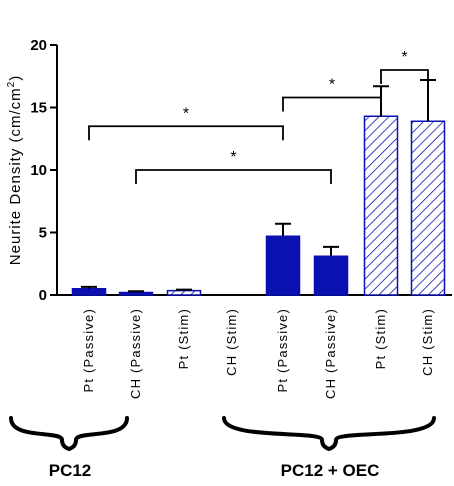 Image resolution: width=454 pixels, height=486 pixels. I want to click on y-axis-label-main: Neurite Density (cm/cm, so click(15, 176).